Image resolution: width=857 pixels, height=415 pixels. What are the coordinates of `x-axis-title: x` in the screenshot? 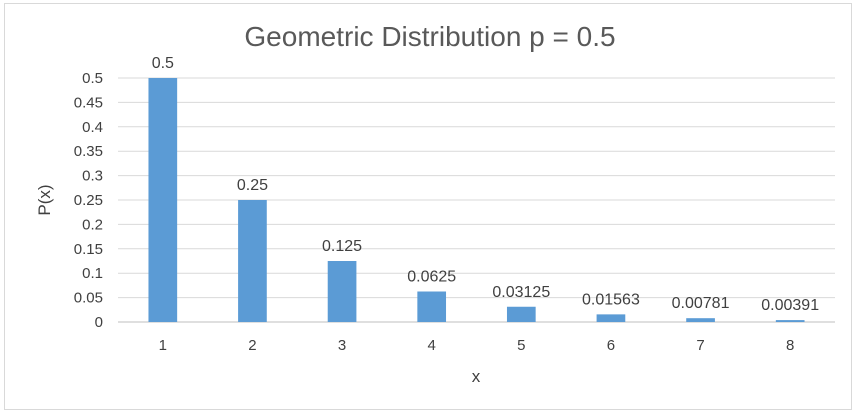 It's located at (476, 376).